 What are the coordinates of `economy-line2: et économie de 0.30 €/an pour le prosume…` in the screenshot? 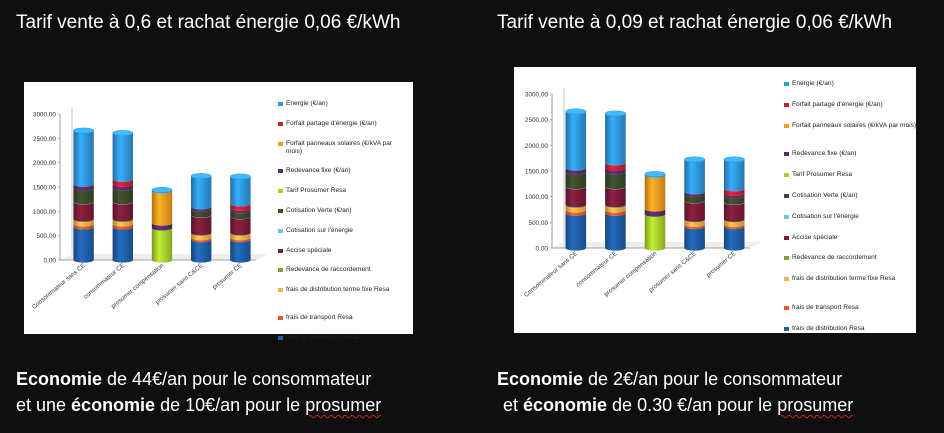 It's located at (675, 405).